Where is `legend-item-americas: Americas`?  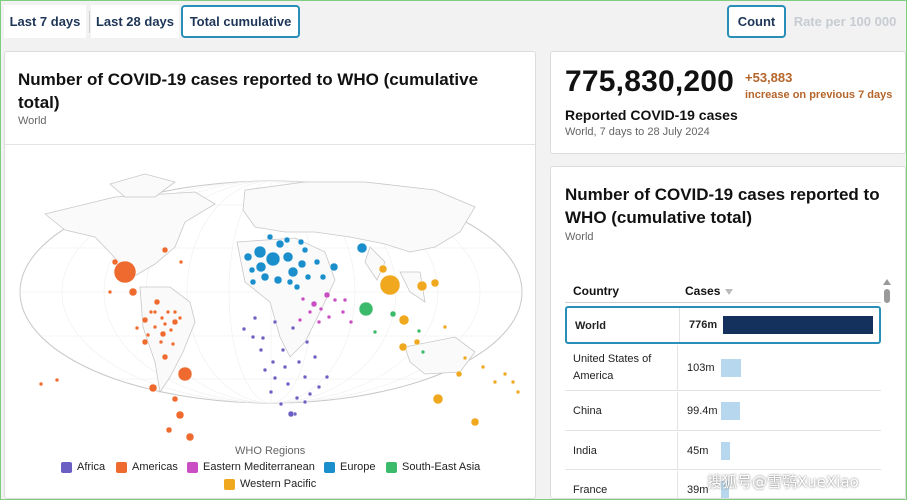
legend-item-americas: Americas is located at coordinates (147, 467).